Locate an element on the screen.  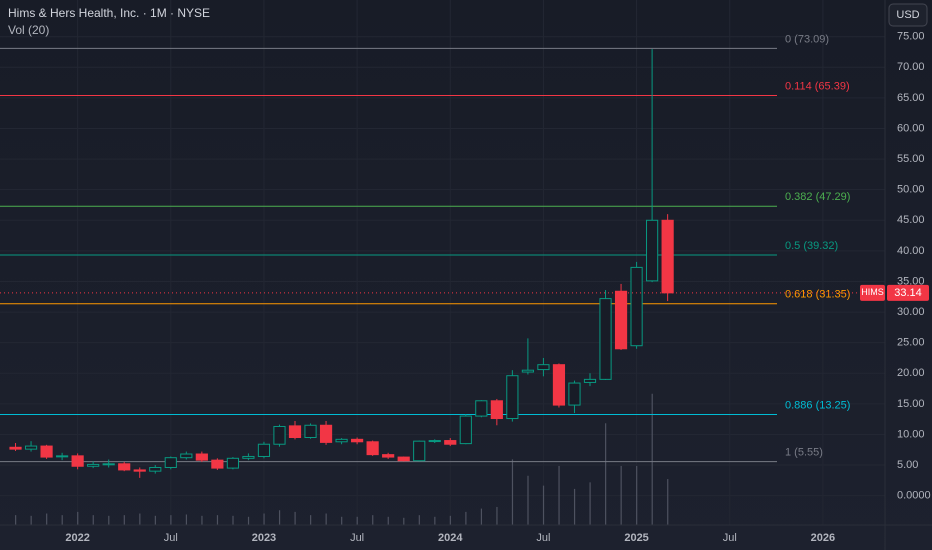
indicator-label: Vol (20) is located at coordinates (28, 30).